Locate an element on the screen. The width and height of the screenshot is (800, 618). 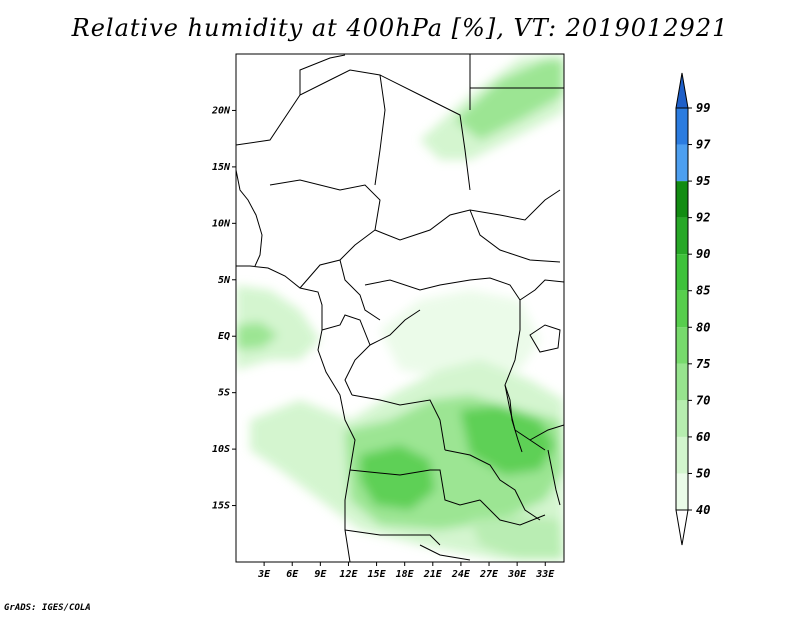
colorbar: 40 50 60 70 75 80 85 90 92 95 97 99 is located at coordinates (693, 309).